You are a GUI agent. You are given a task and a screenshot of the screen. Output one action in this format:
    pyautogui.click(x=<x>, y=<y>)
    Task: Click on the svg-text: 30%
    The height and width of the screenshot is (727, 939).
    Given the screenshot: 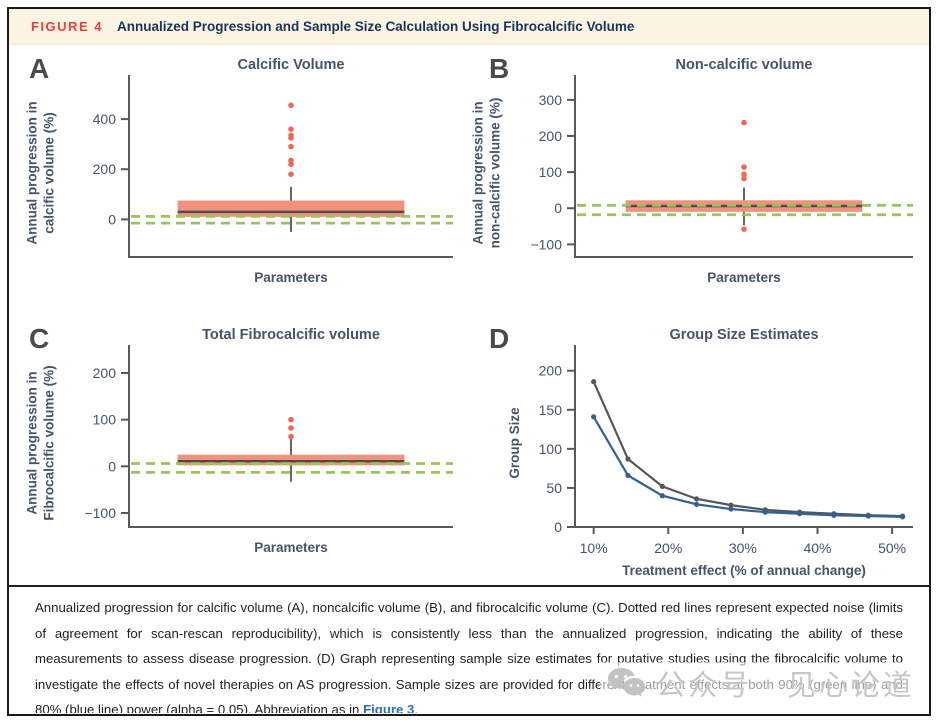 What is the action you would take?
    pyautogui.click(x=743, y=548)
    